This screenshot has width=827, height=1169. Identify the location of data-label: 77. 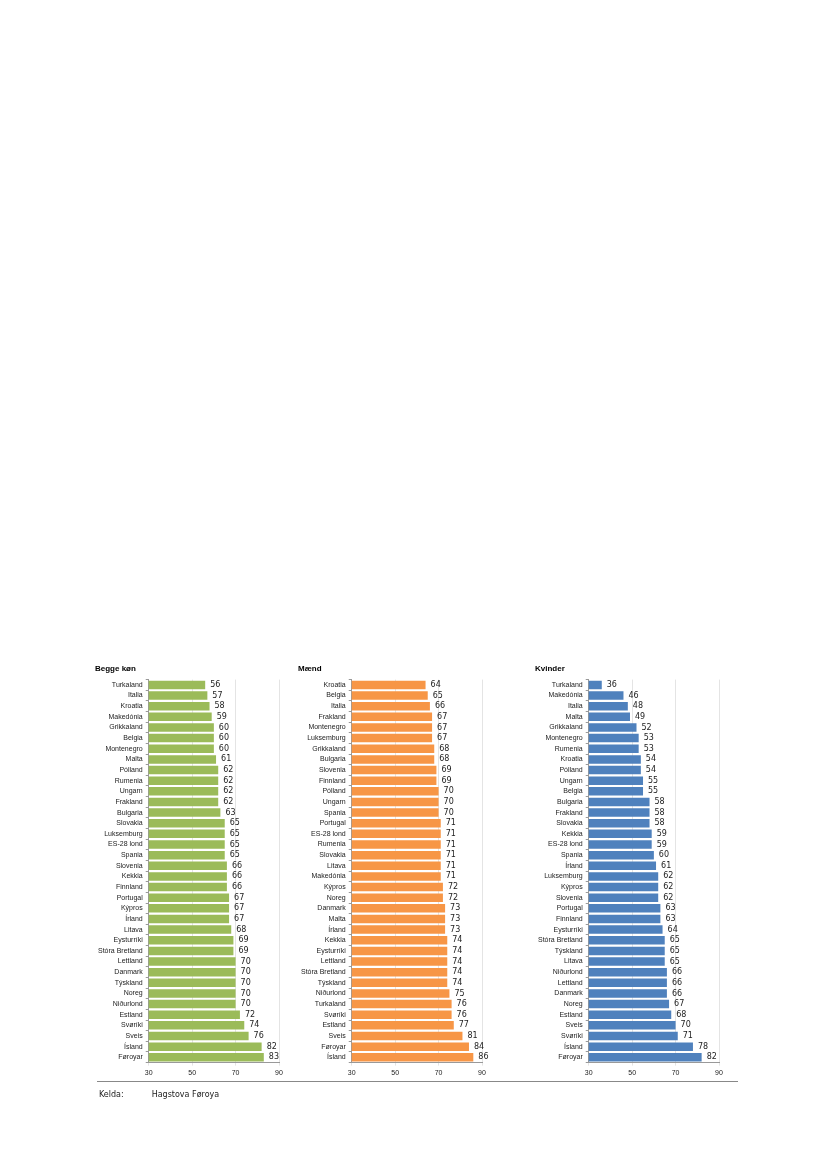
(463, 1025).